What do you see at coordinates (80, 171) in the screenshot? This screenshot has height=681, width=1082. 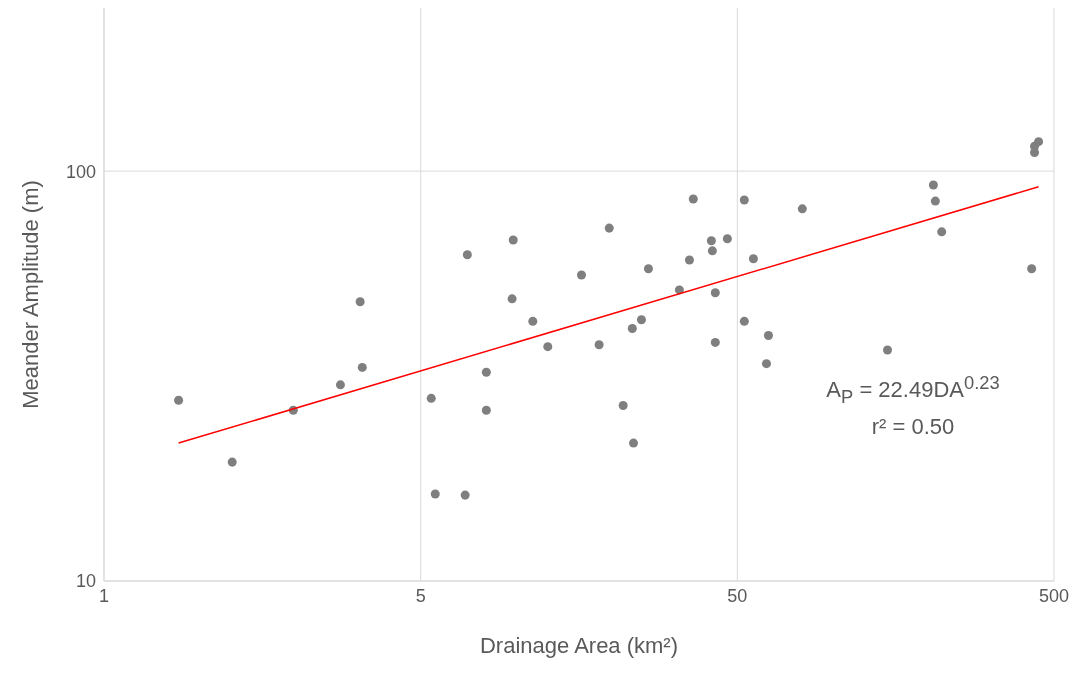 I see `y-tick-label: 100` at bounding box center [80, 171].